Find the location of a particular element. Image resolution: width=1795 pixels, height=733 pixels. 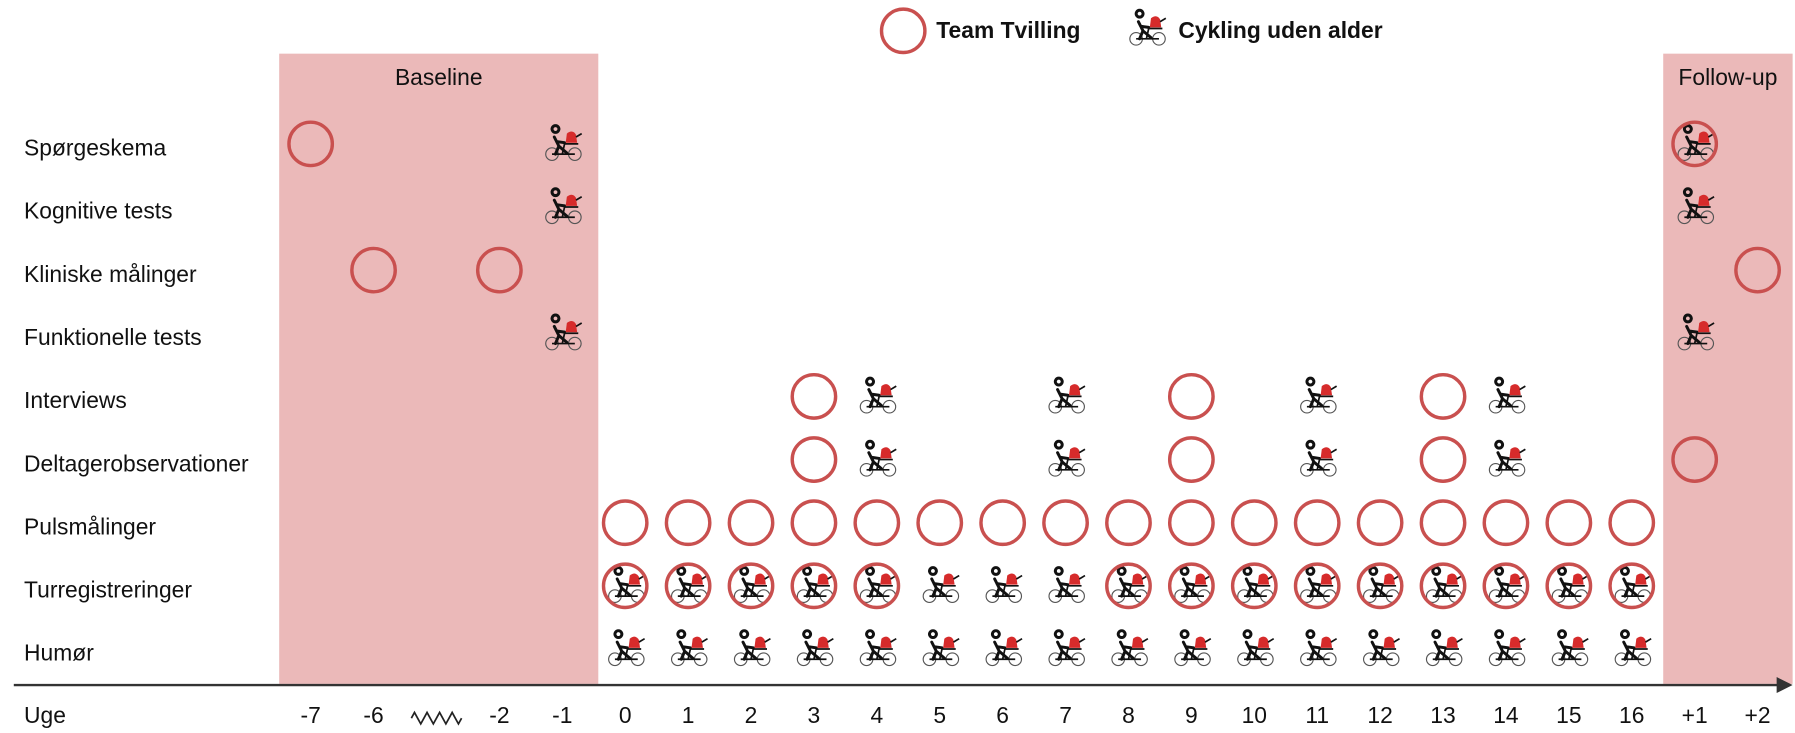

phase-label: Baseline is located at coordinates (439, 77).